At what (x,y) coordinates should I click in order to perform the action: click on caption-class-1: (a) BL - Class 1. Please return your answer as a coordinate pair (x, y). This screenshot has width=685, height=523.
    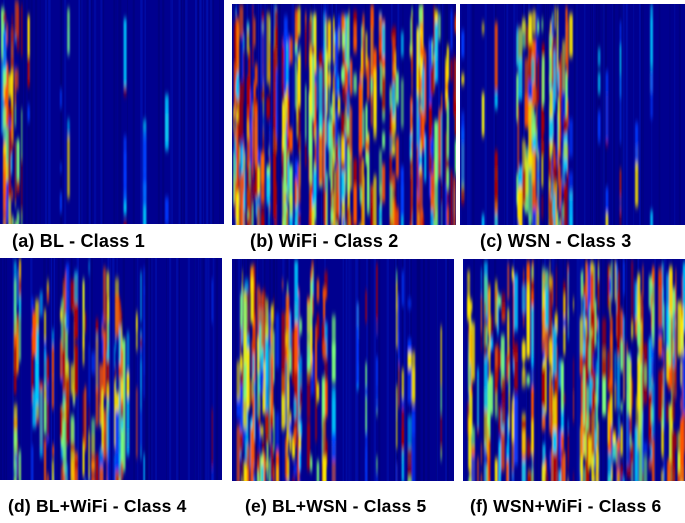
    Looking at the image, I should click on (78, 241).